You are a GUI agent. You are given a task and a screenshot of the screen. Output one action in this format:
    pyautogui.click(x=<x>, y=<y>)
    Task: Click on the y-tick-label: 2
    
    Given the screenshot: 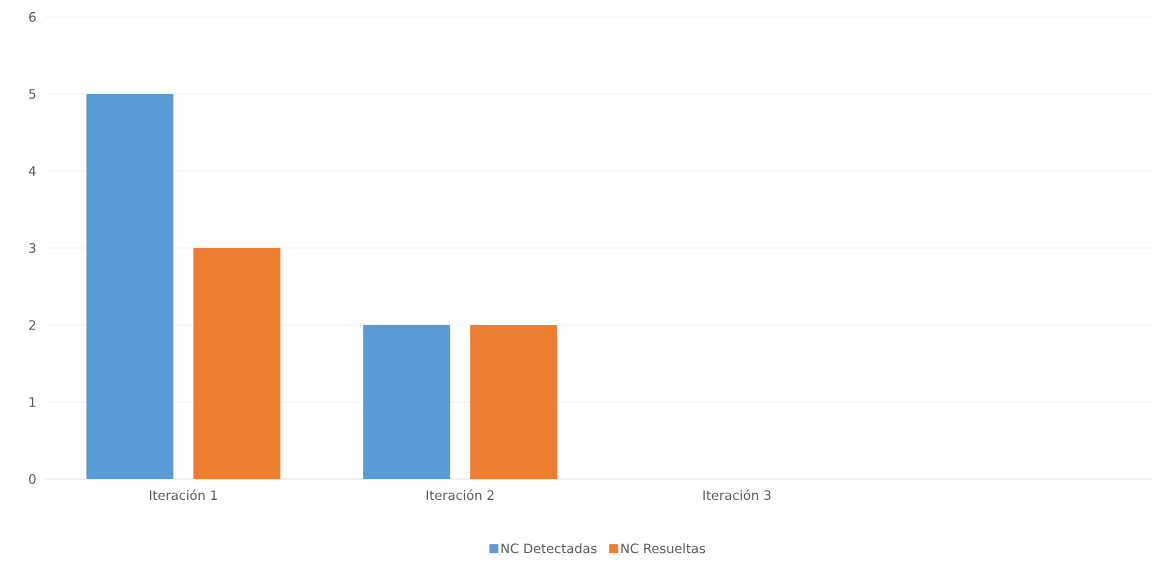 What is the action you would take?
    pyautogui.click(x=32, y=325)
    